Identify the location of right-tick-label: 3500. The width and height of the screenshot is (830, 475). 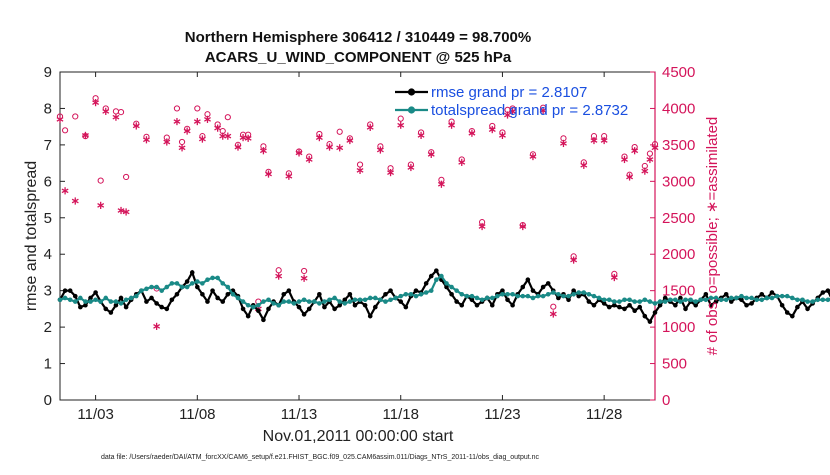
(678, 145).